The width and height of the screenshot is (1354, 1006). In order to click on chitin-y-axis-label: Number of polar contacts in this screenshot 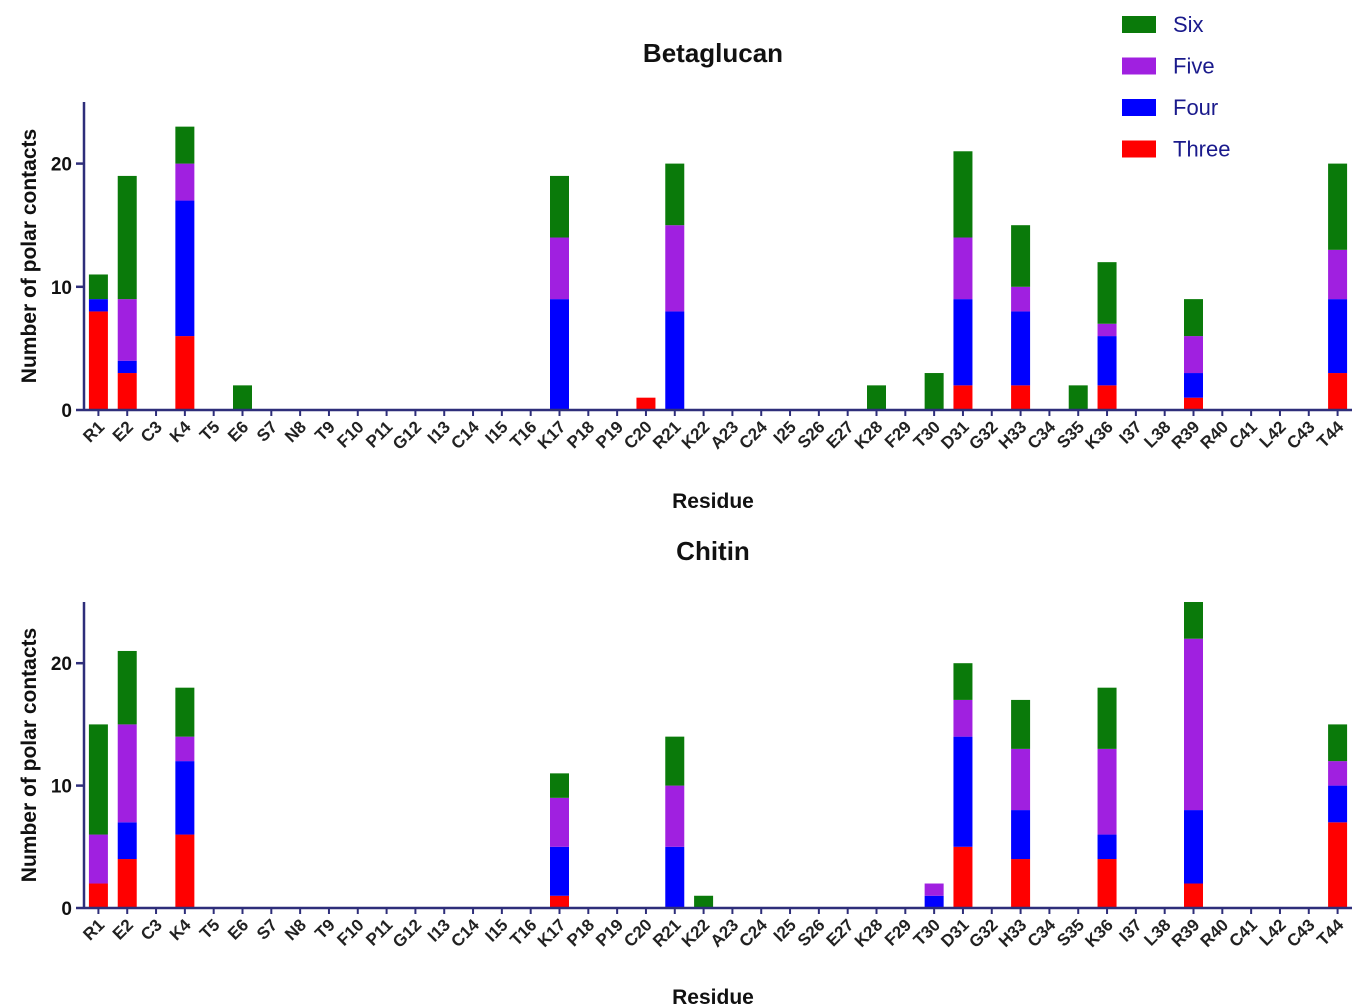, I will do `click(29, 755)`.